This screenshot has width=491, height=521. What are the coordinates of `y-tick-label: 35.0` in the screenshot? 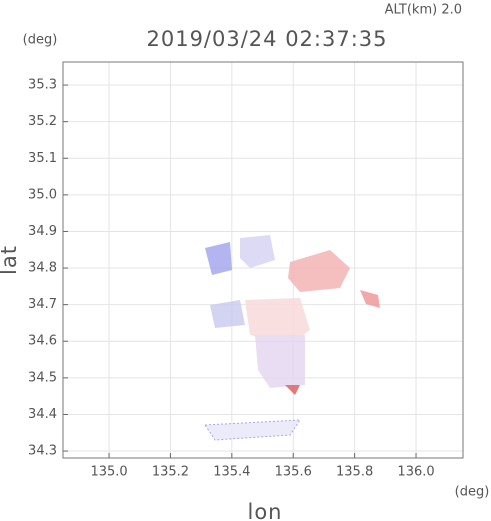 It's located at (42, 194).